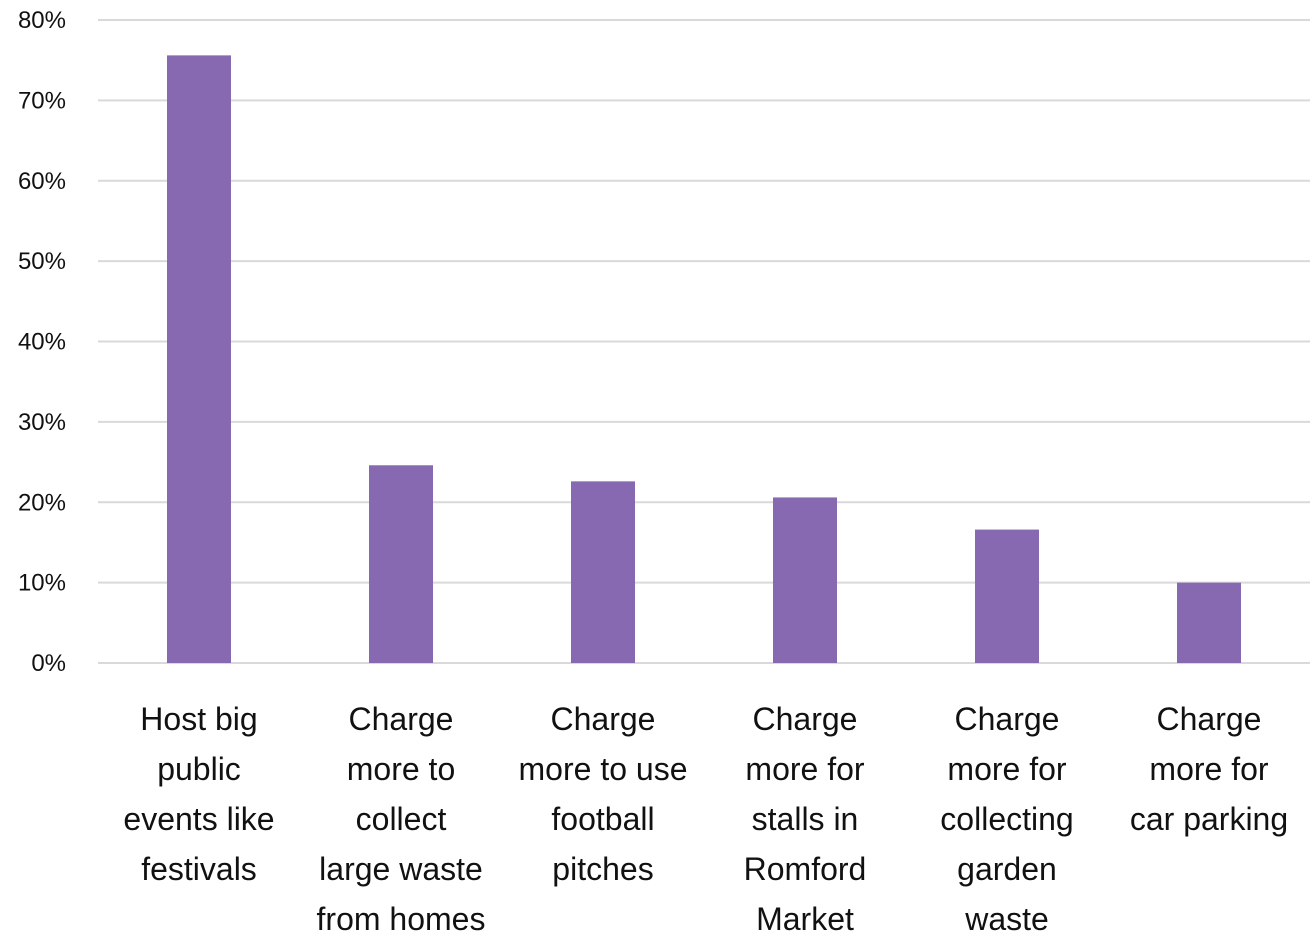  Describe the element at coordinates (1209, 819) in the screenshot. I see `x-category-label-line: car parking` at that location.